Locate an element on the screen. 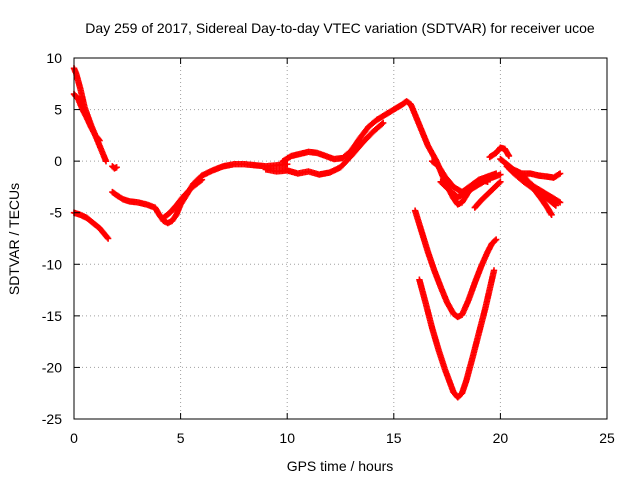 The height and width of the screenshot is (480, 640). x-axis-title: GPS time / hours is located at coordinates (340, 466).